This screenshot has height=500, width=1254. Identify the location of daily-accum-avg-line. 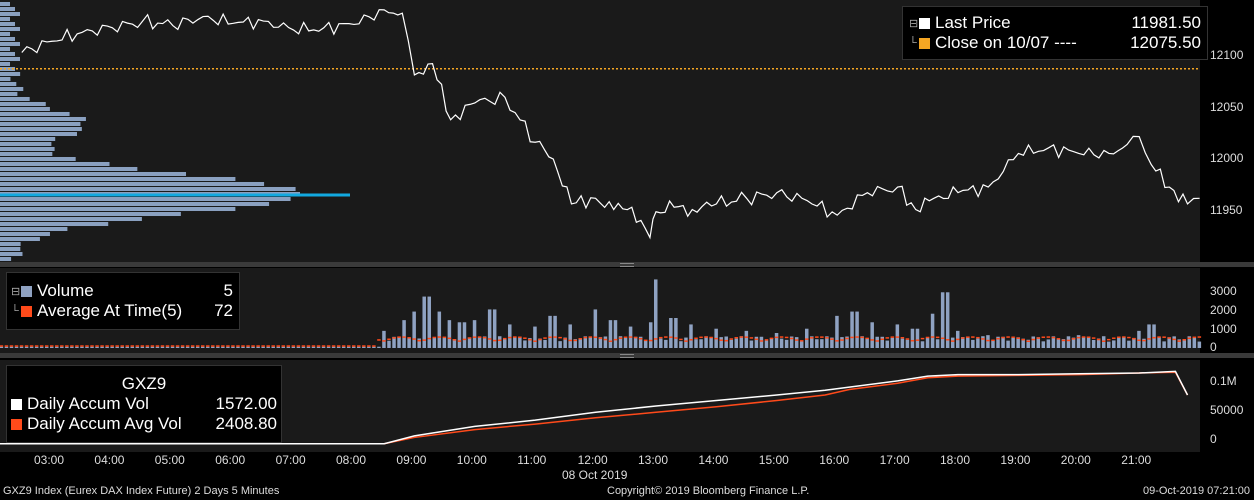
(594, 408).